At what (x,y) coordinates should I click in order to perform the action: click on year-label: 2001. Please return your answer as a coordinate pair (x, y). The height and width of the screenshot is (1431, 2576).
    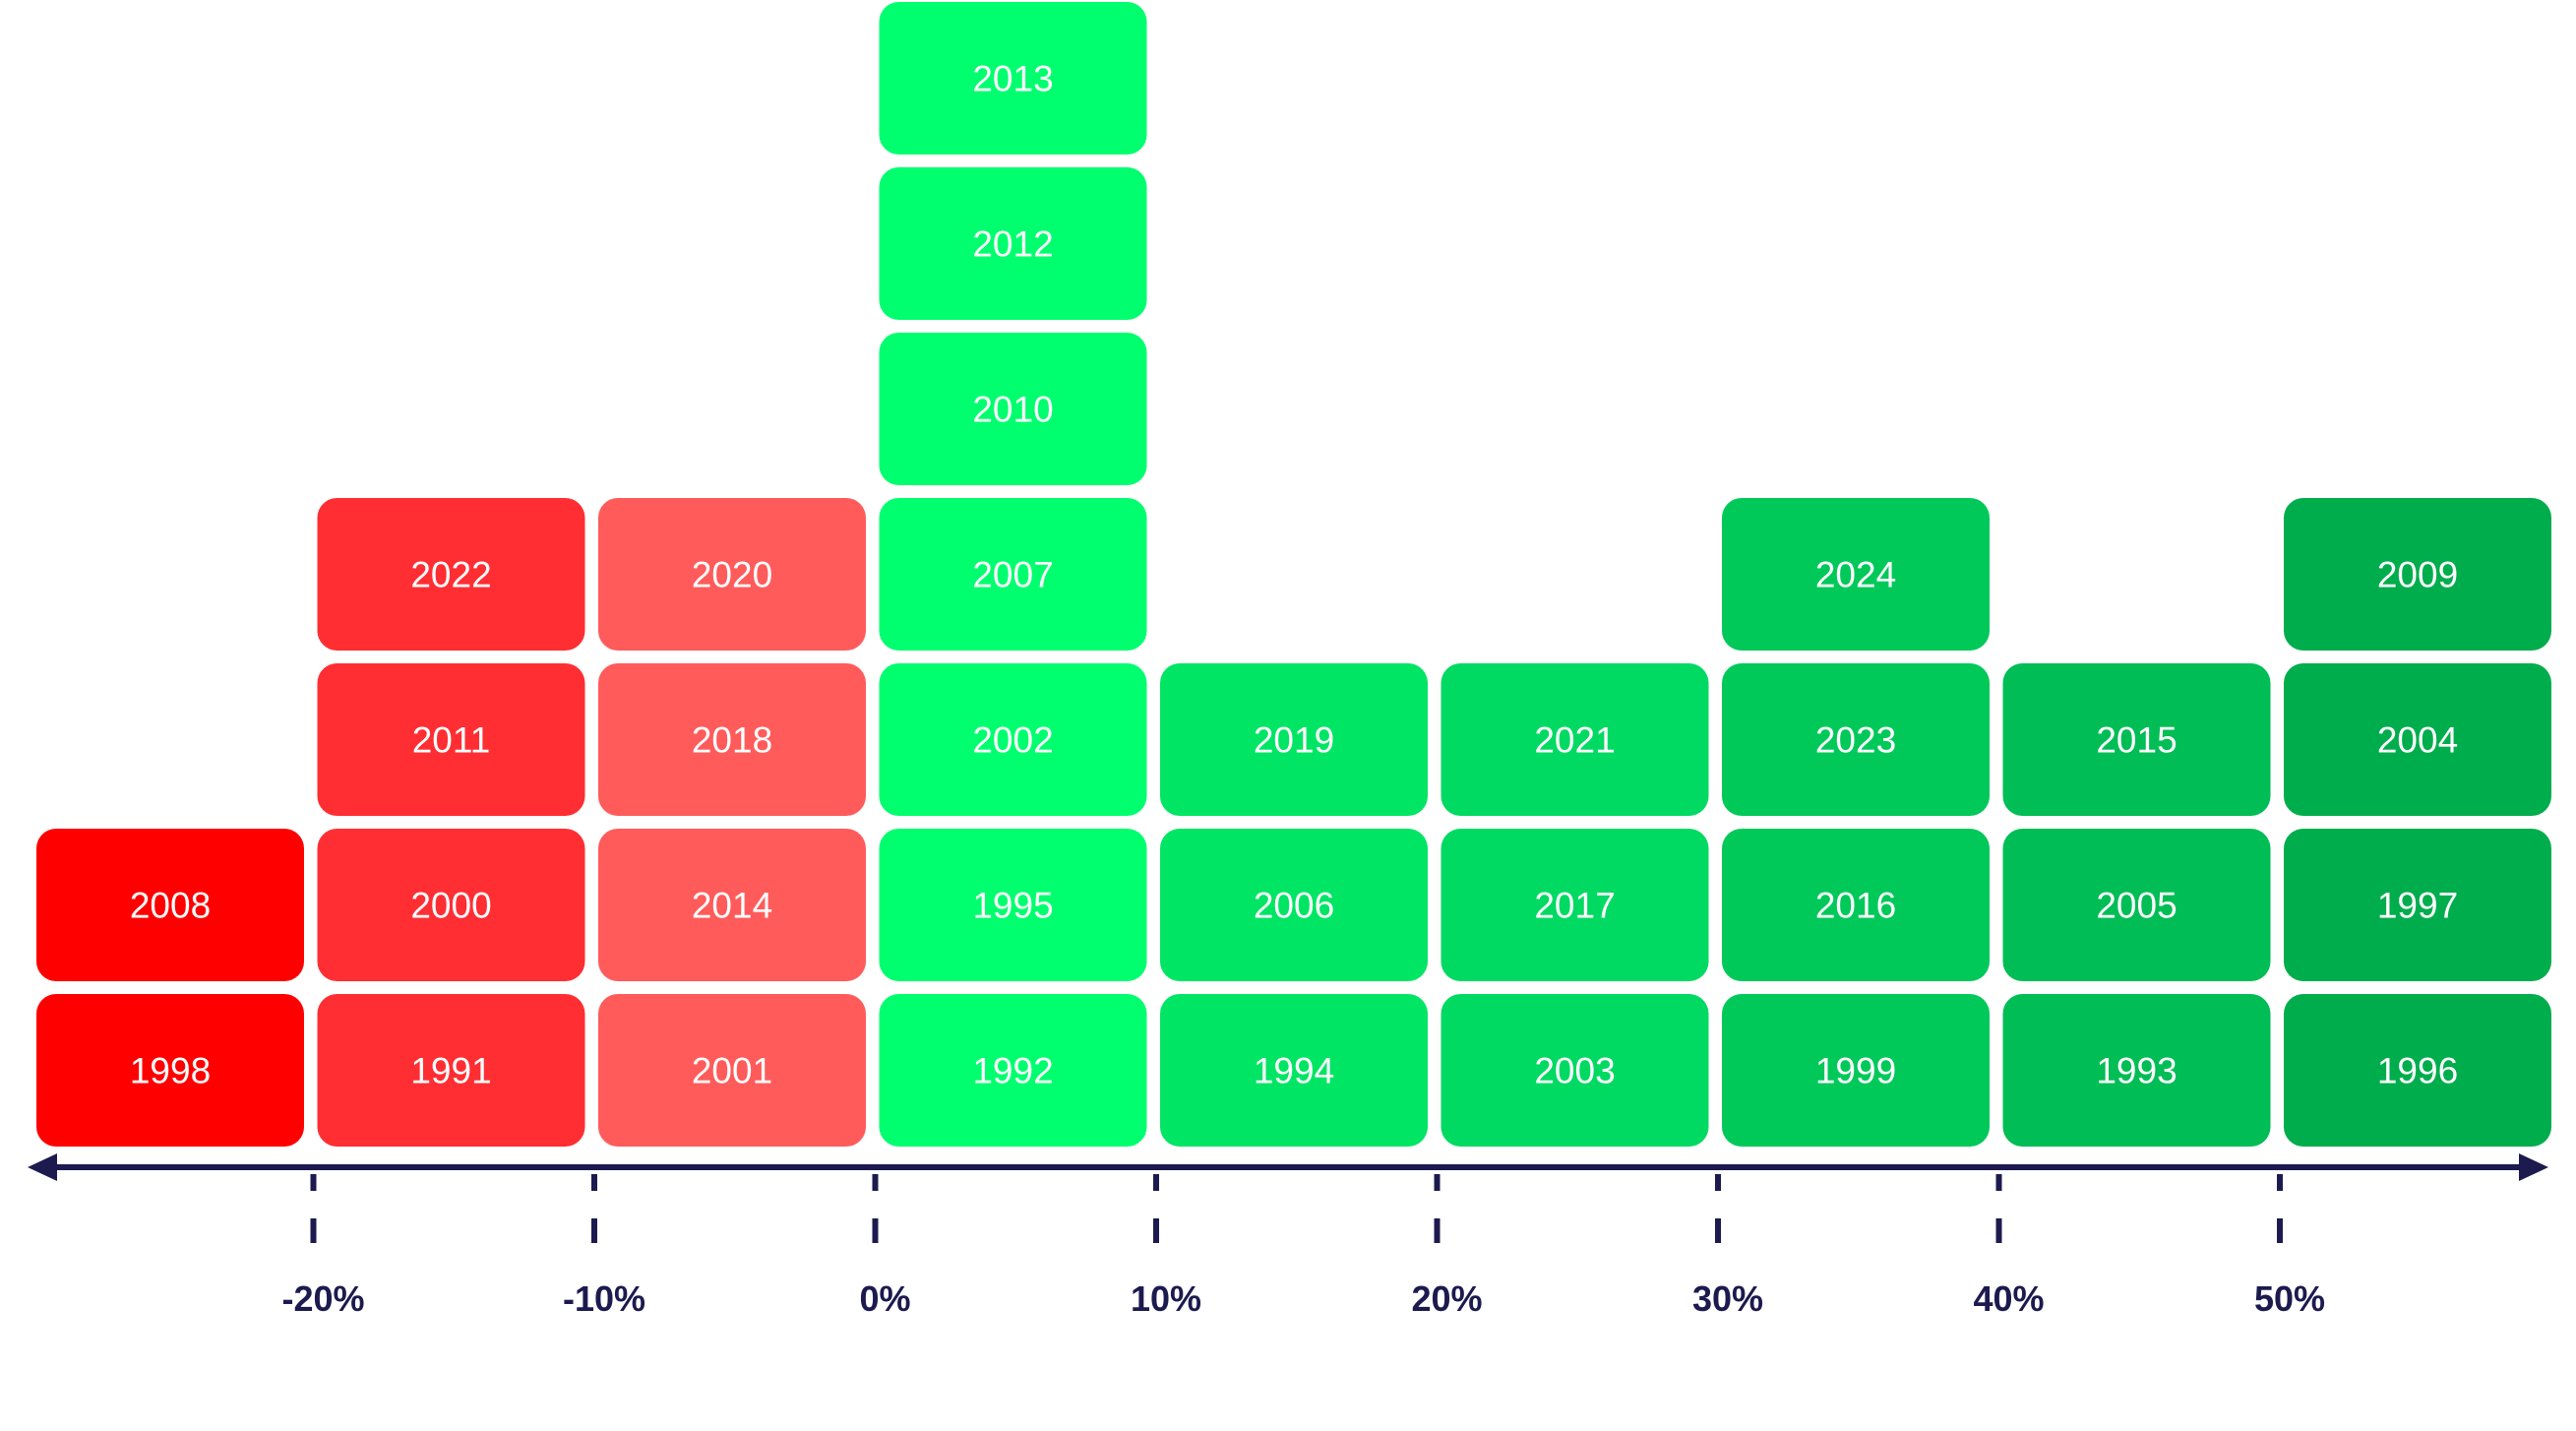
    Looking at the image, I should click on (732, 1071).